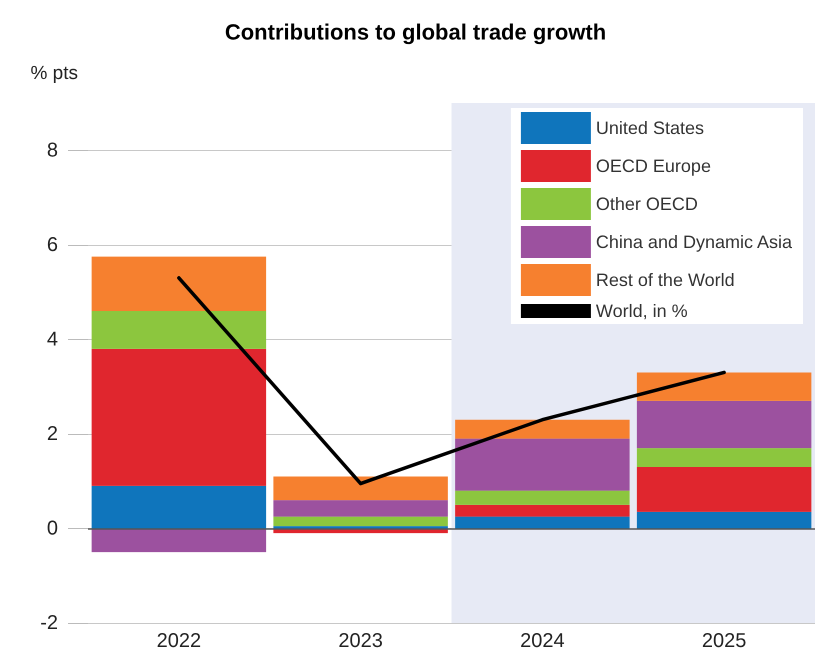  Describe the element at coordinates (52, 245) in the screenshot. I see `y-tick-label: 6` at that location.